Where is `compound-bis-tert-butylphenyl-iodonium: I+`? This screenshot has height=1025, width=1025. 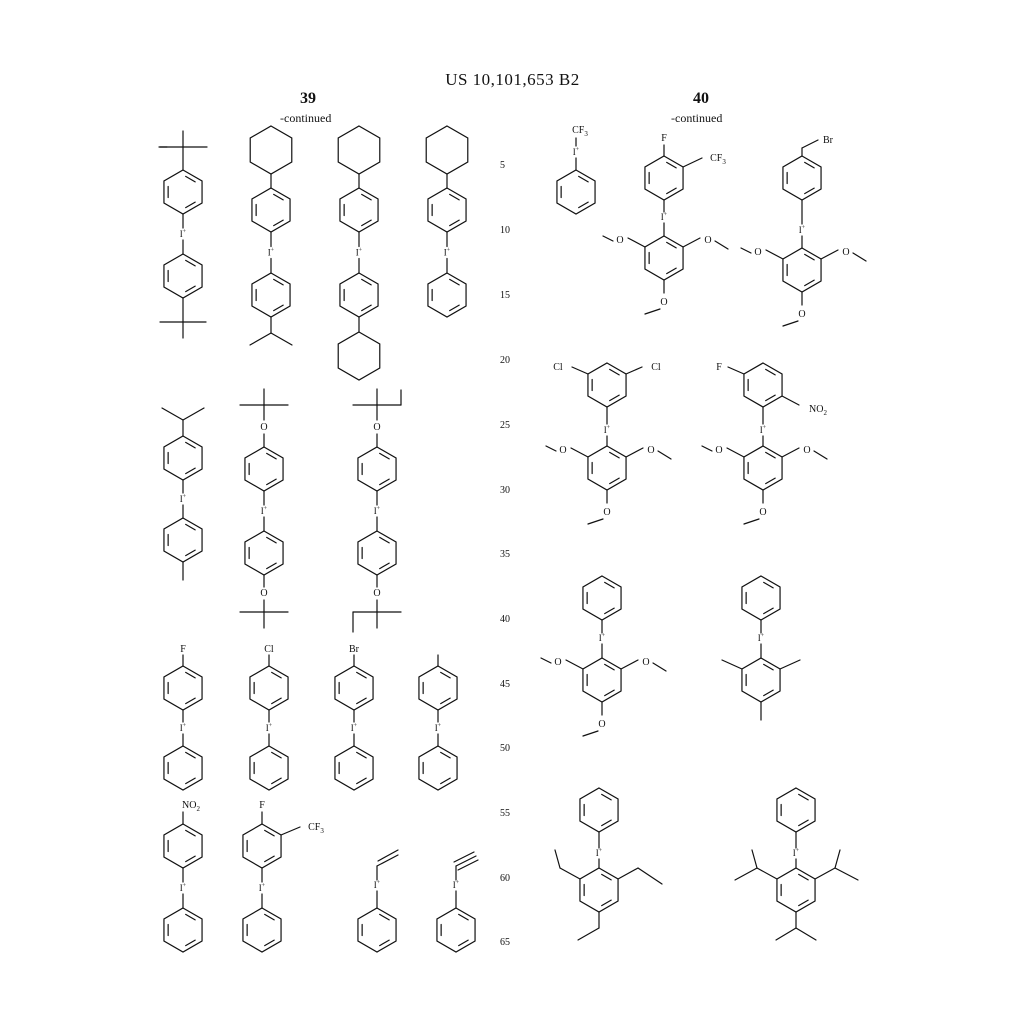 compound-bis-tert-butylphenyl-iodonium: I+ is located at coordinates (183, 234).